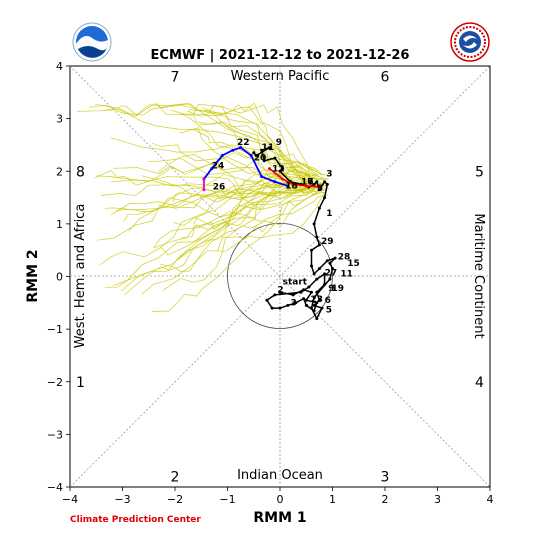 Image resolution: width=547 pixels, height=547 pixels. What do you see at coordinates (59, 119) in the screenshot?
I see `y-tick-label: 3` at bounding box center [59, 119].